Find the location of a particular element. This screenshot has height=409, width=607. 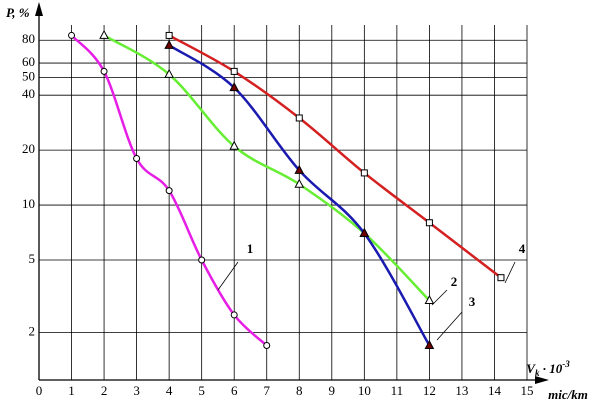

y-tick-label: 80 is located at coordinates (28, 38).